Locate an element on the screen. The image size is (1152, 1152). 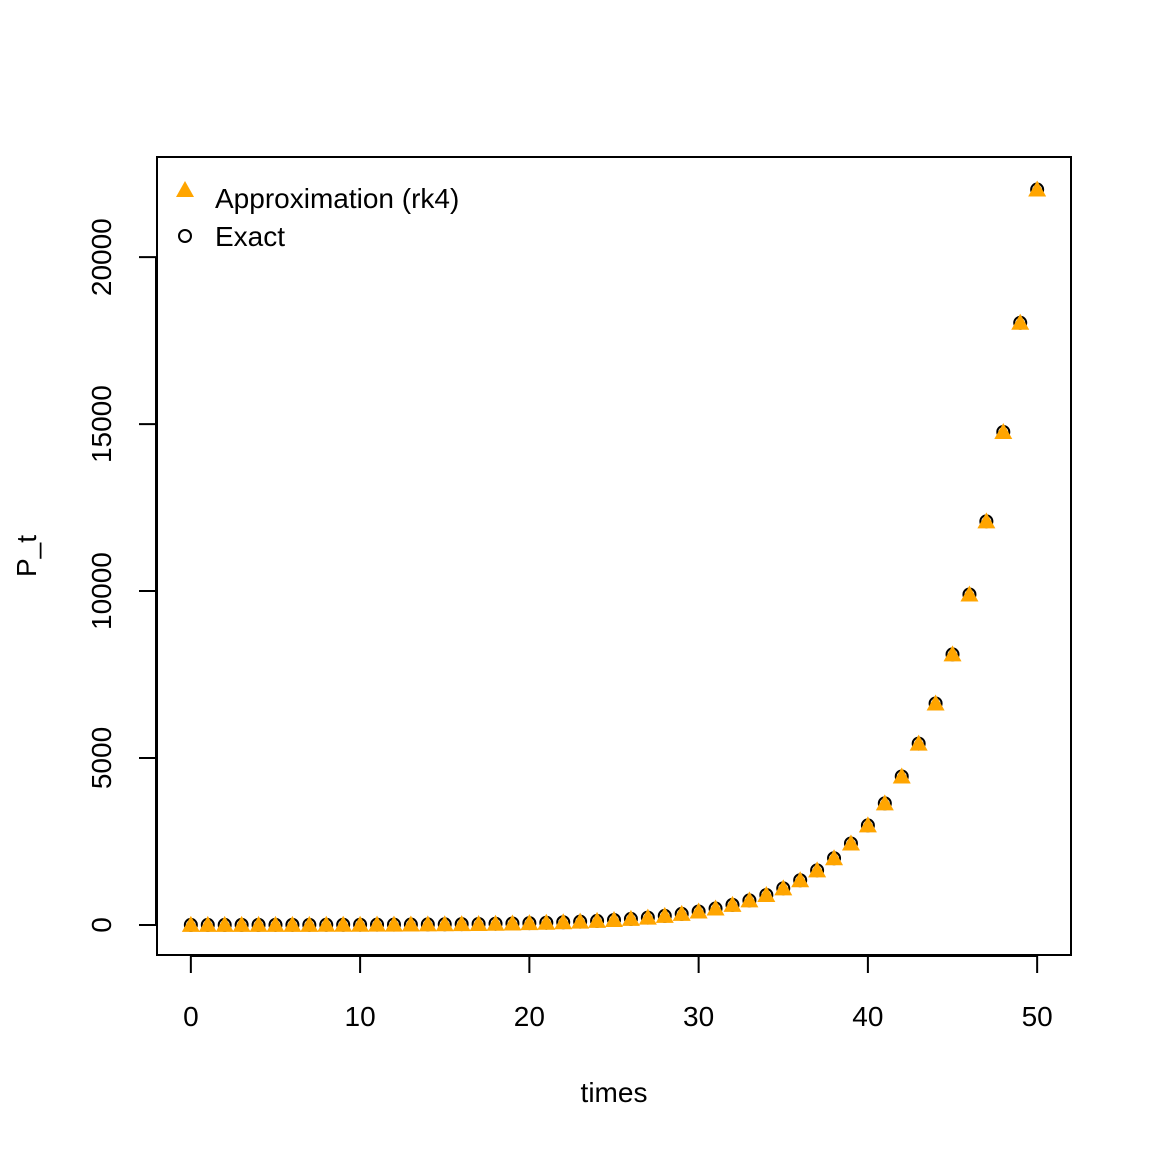
legend-marker-exact is located at coordinates (185, 236).